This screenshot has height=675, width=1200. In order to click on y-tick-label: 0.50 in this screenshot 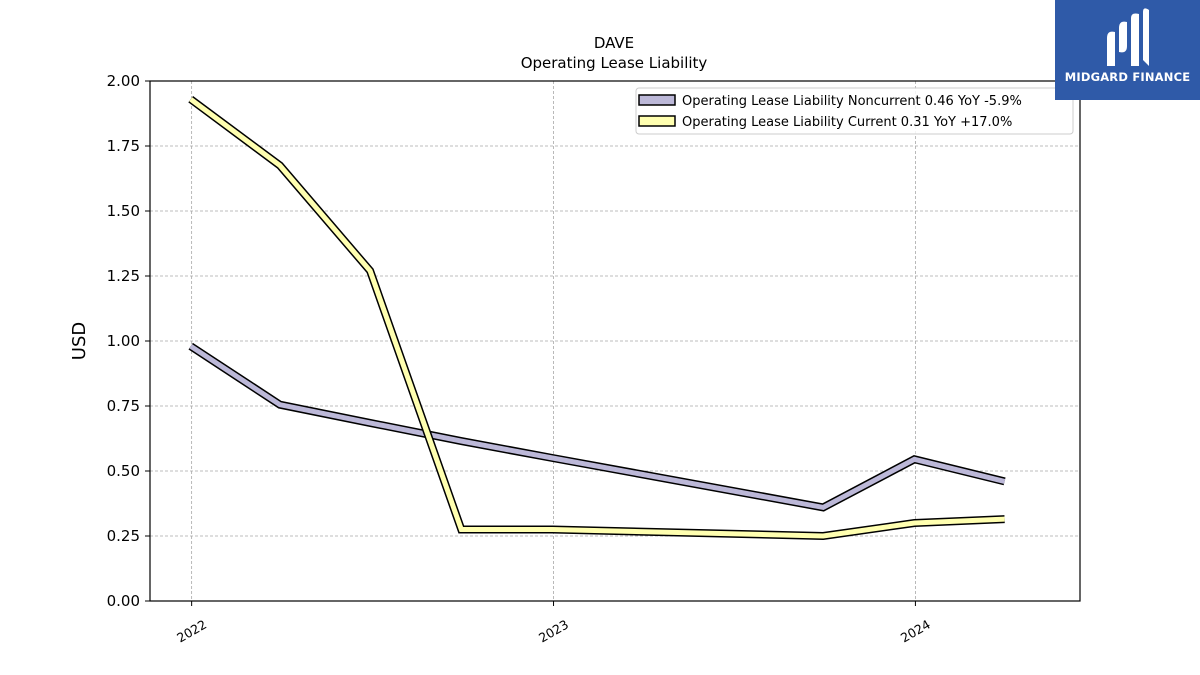, I will do `click(123, 471)`.